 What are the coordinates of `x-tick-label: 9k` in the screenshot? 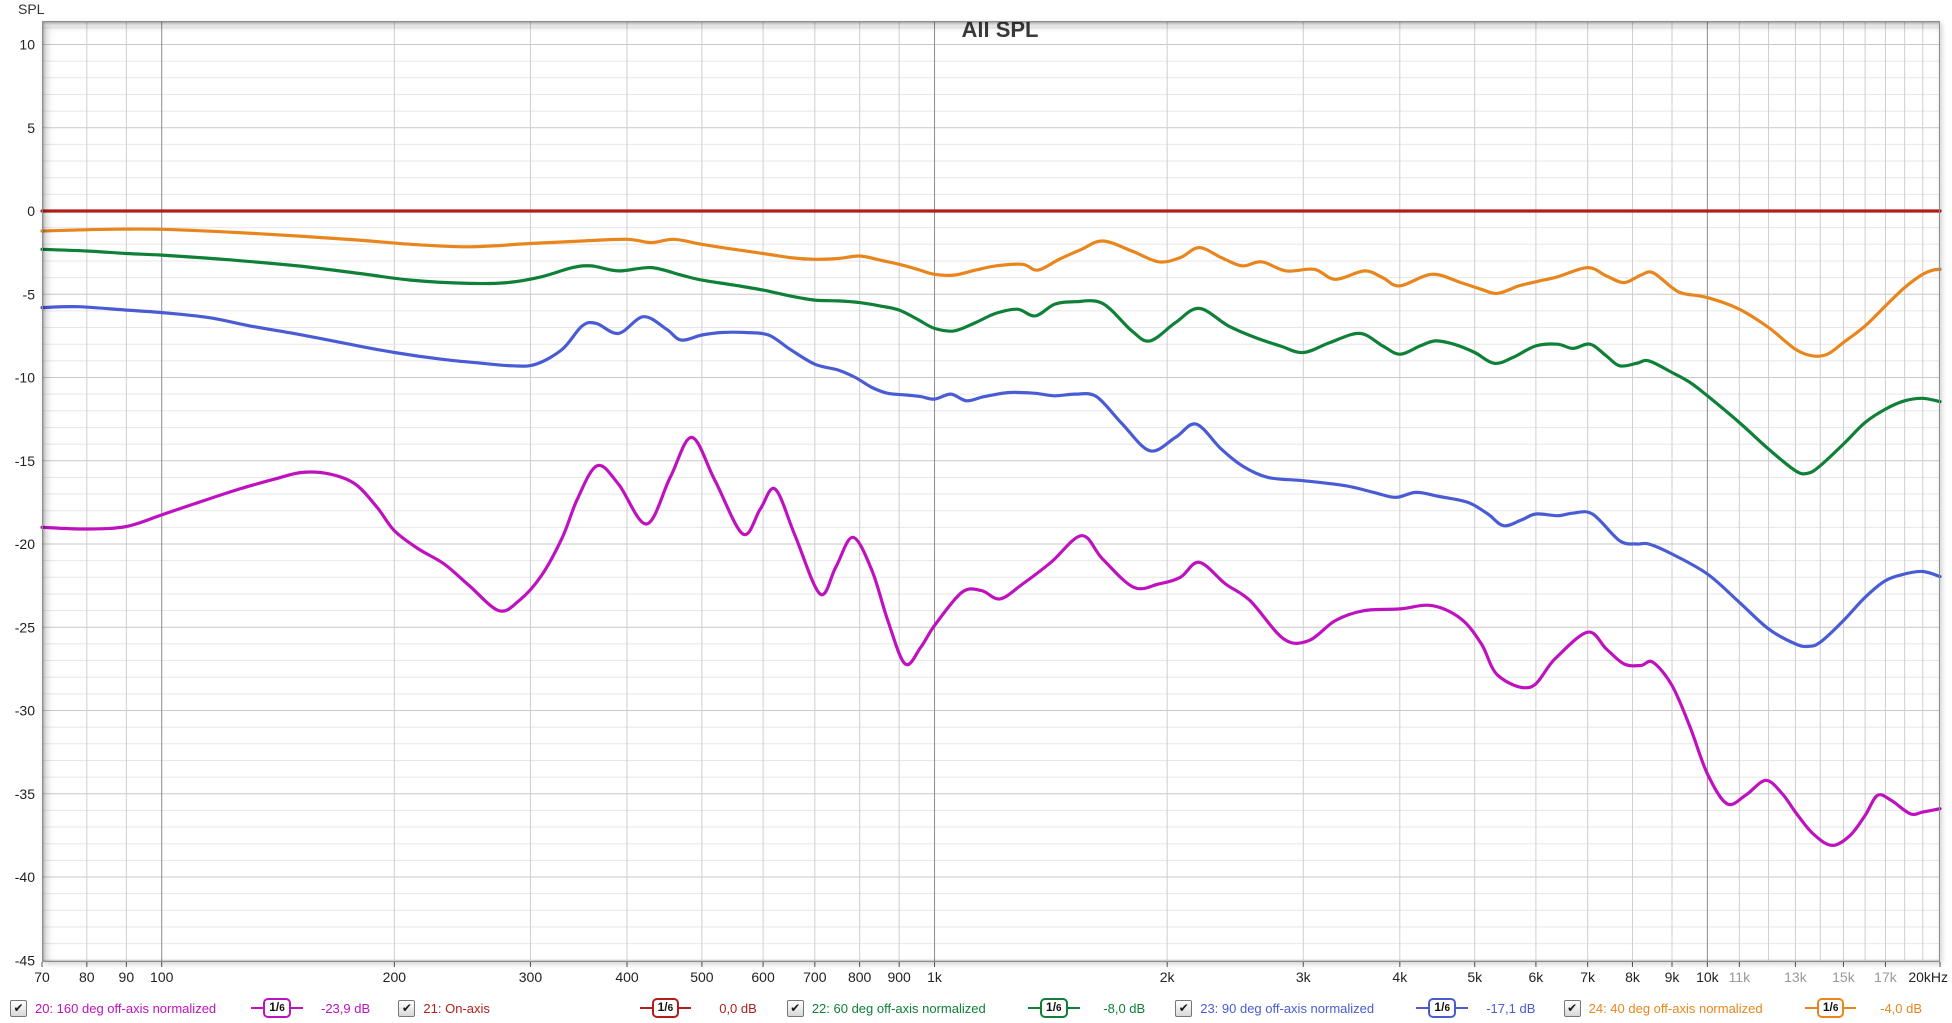 It's located at (1673, 977).